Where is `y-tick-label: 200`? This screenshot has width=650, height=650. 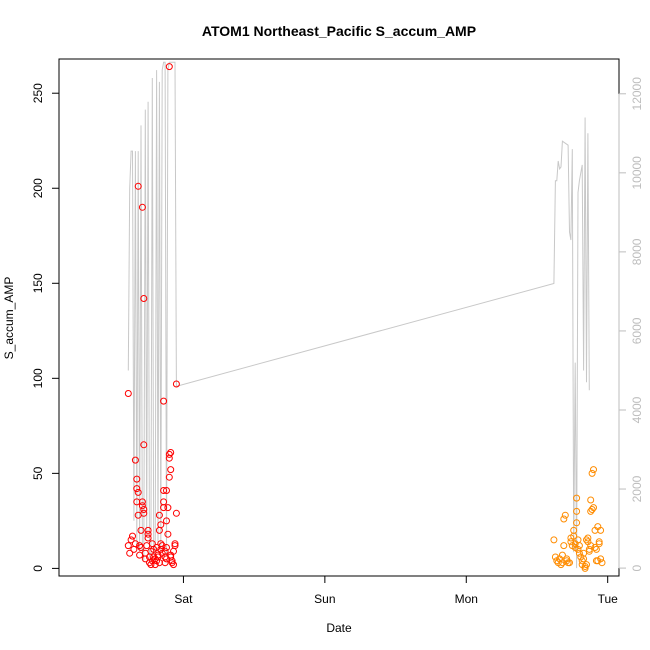 y-tick-label: 200 is located at coordinates (38, 188).